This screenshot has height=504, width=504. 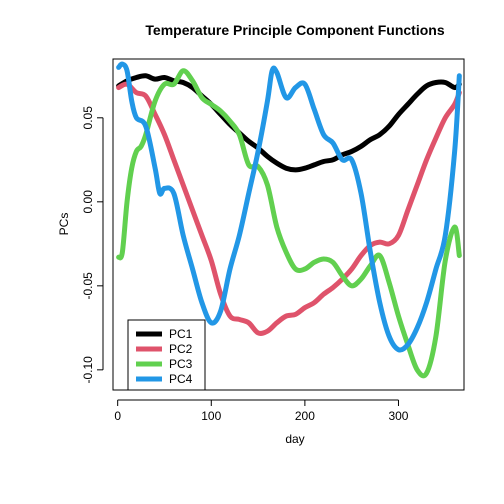 What do you see at coordinates (398, 416) in the screenshot?
I see `x-tick-label: 300` at bounding box center [398, 416].